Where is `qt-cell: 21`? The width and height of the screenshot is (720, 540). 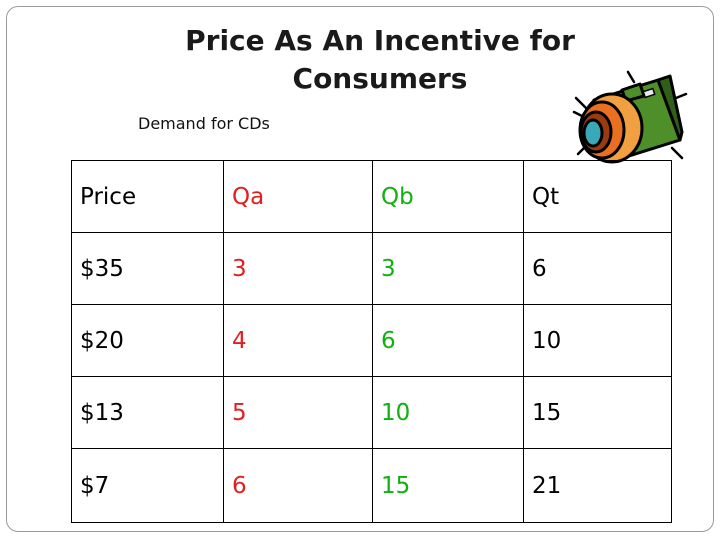
qt-cell: 21 is located at coordinates (597, 485).